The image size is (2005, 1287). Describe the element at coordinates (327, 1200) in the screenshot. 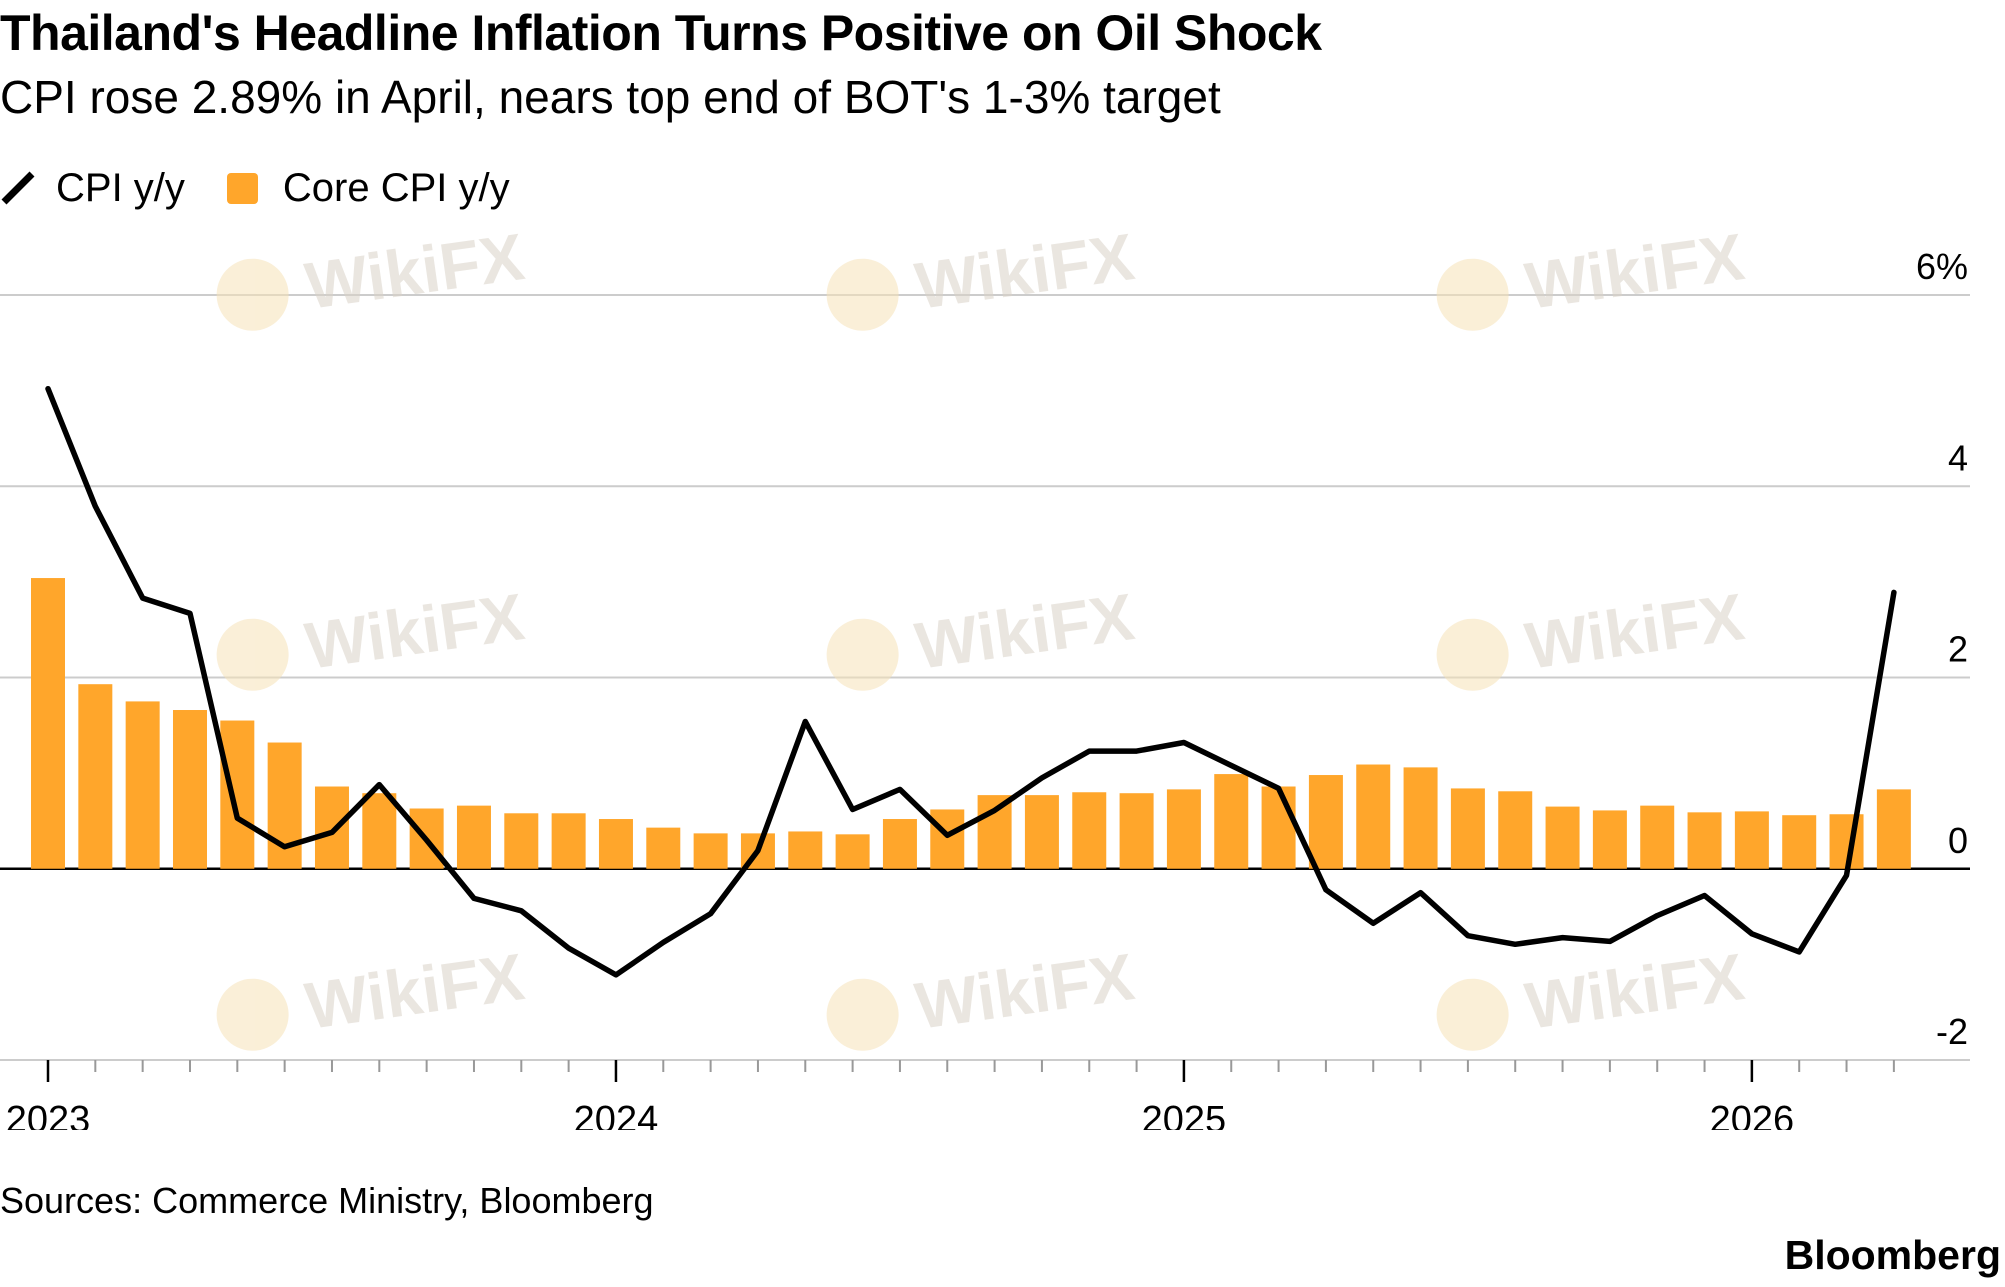

I see `source-note: Sources: Commerce Ministry, Bloomberg` at that location.